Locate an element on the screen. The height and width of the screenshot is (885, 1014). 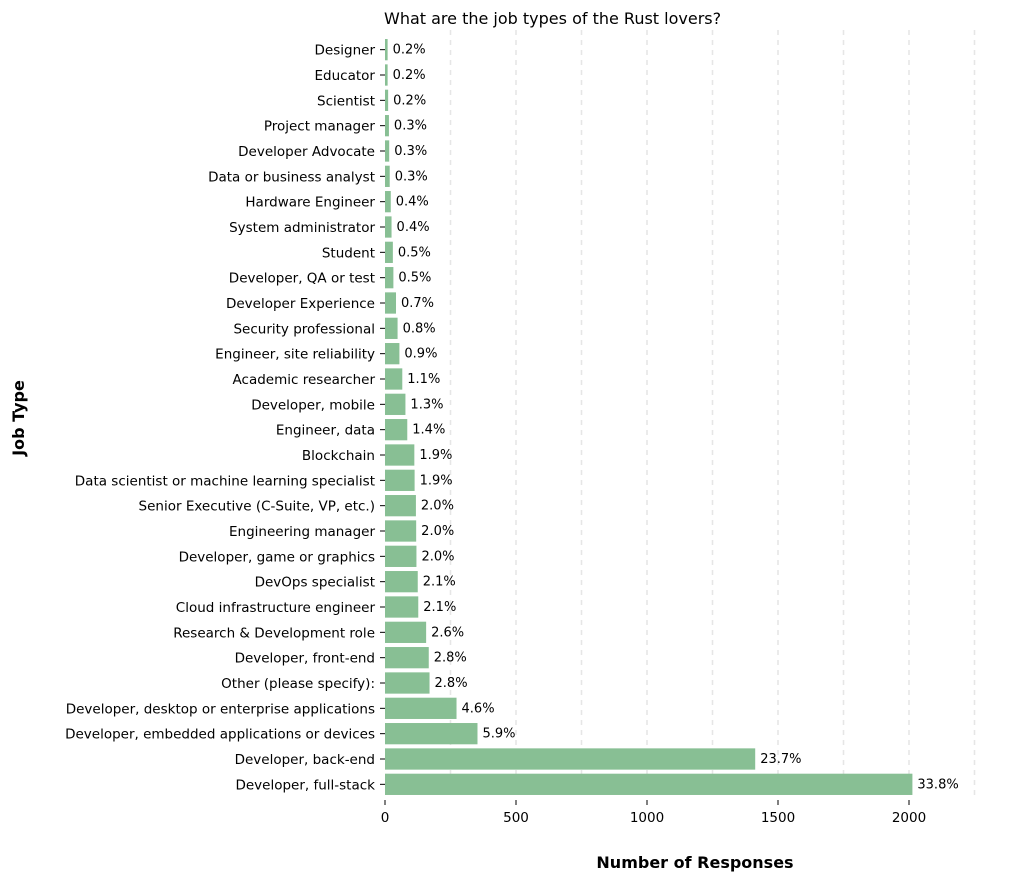
y-tick-label: Security professional is located at coordinates (304, 329).